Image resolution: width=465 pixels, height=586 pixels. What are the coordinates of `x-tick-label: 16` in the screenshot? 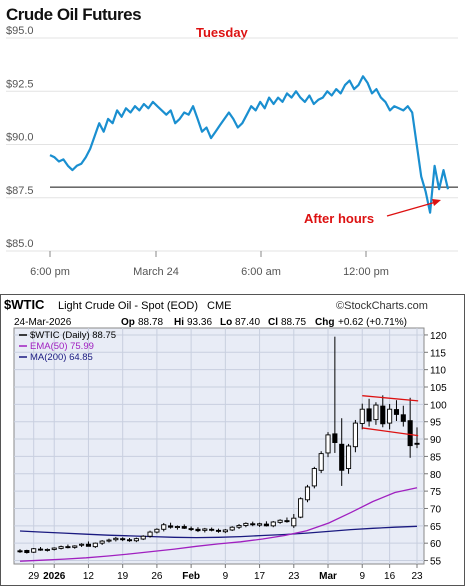 It's located at (390, 576).